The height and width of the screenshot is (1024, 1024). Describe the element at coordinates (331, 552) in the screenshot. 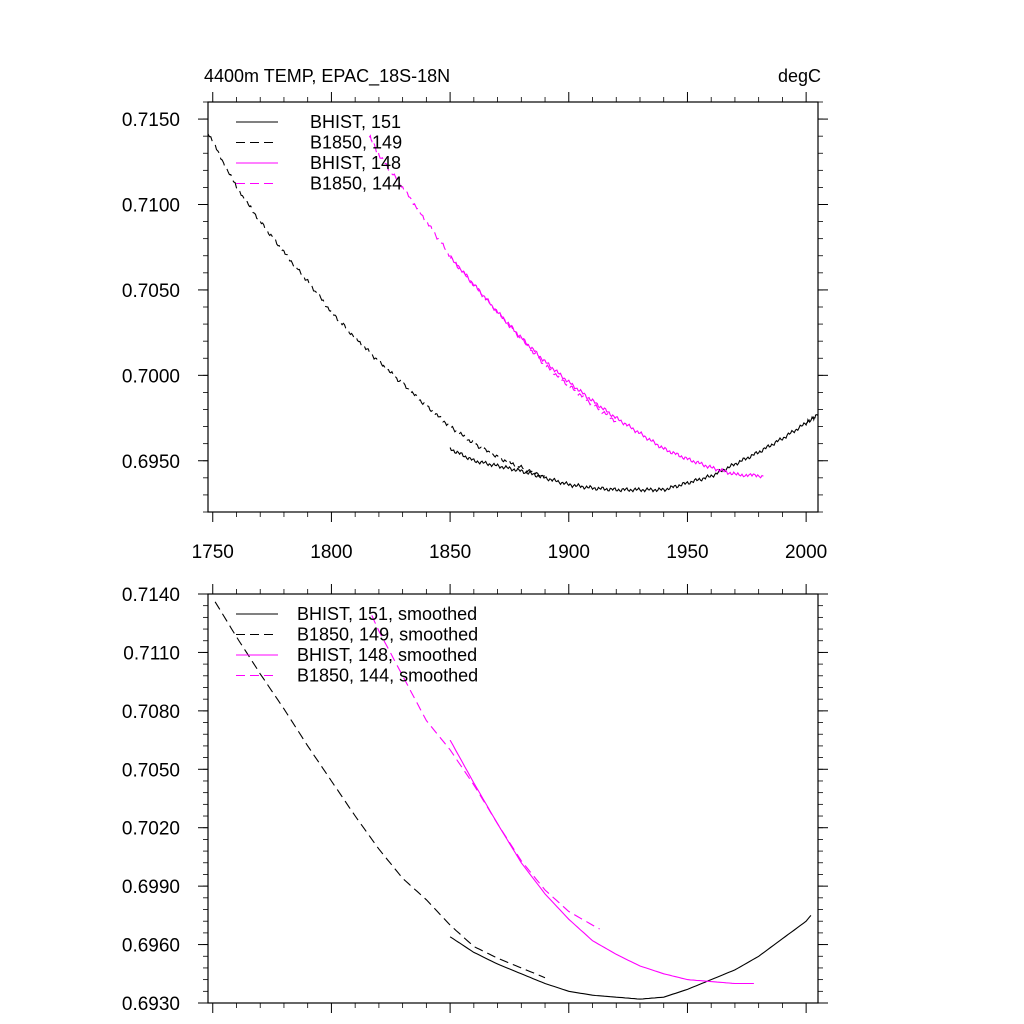

I see `x-tick-label: 1800` at that location.